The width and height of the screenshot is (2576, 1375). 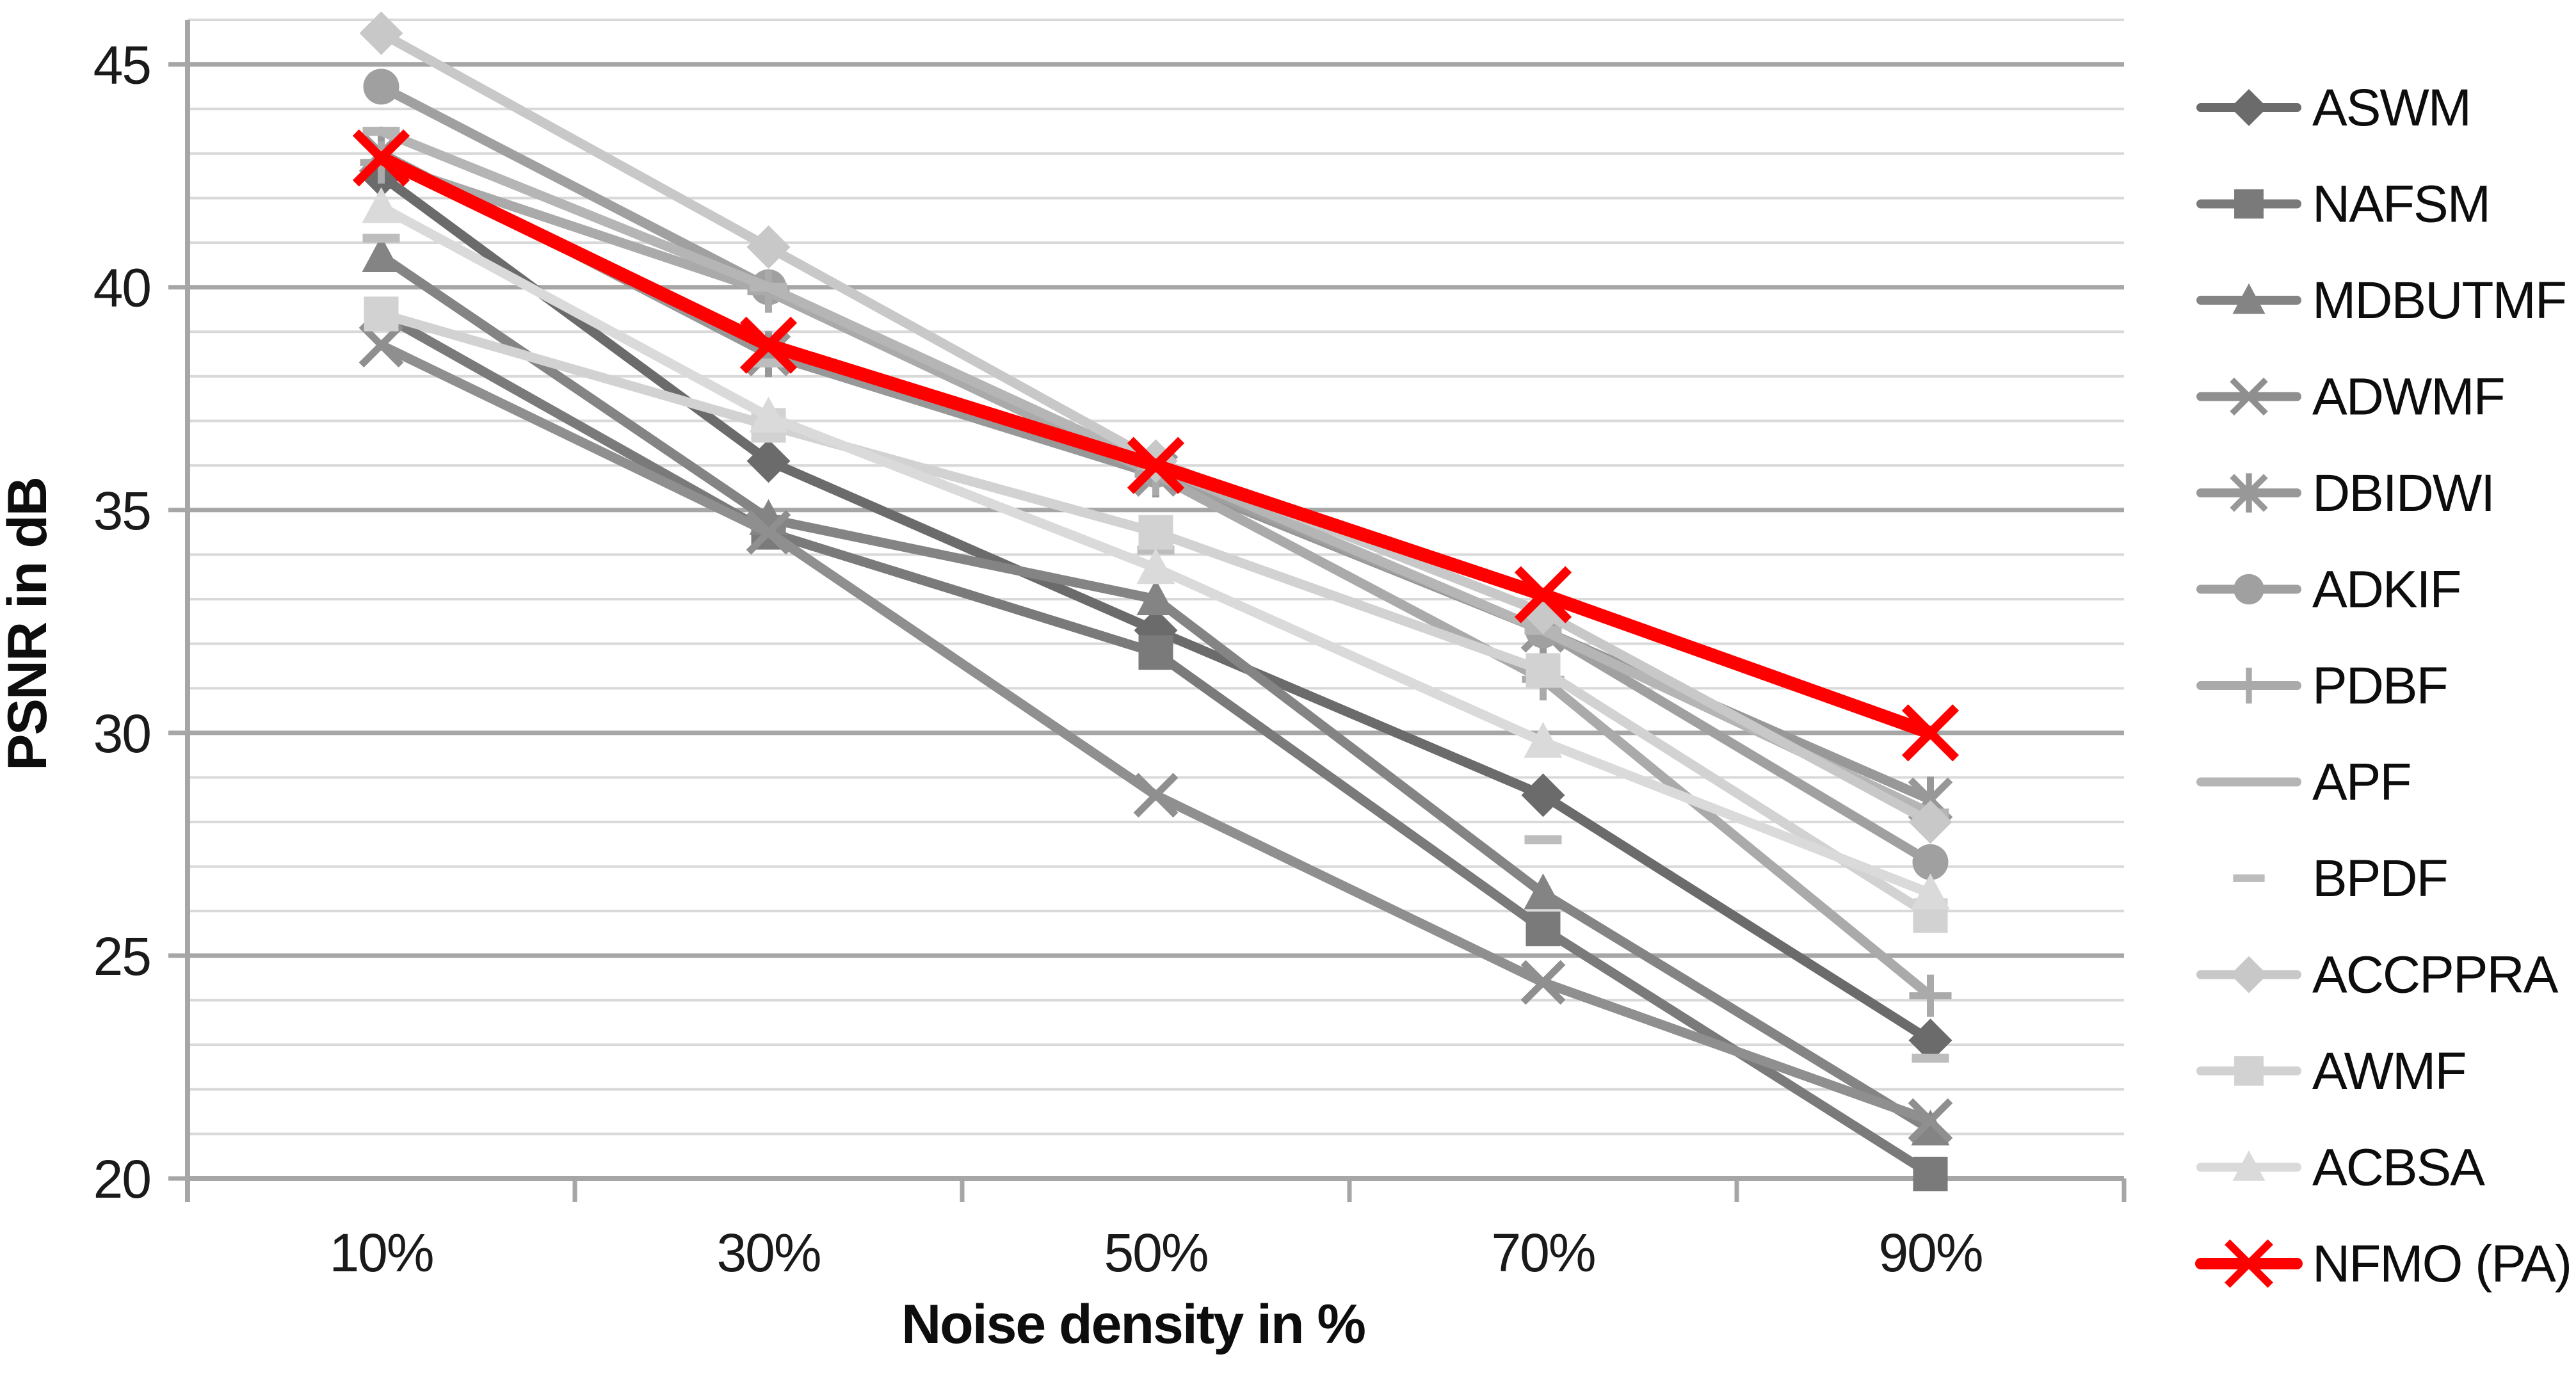 What do you see at coordinates (1155, 1253) in the screenshot?
I see `x-tick-label-50%: 50%` at bounding box center [1155, 1253].